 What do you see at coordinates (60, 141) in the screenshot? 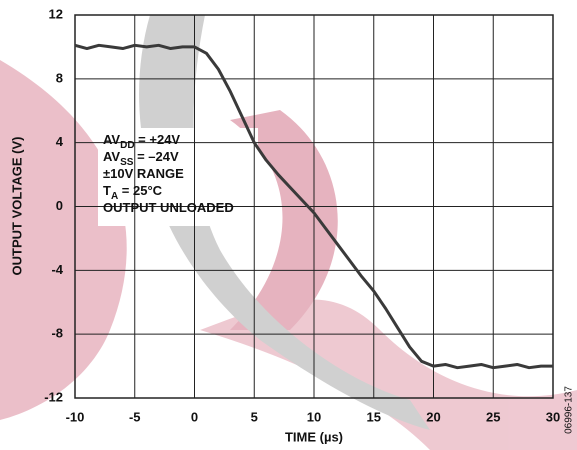
I see `y-tick-label: 4` at bounding box center [60, 141].